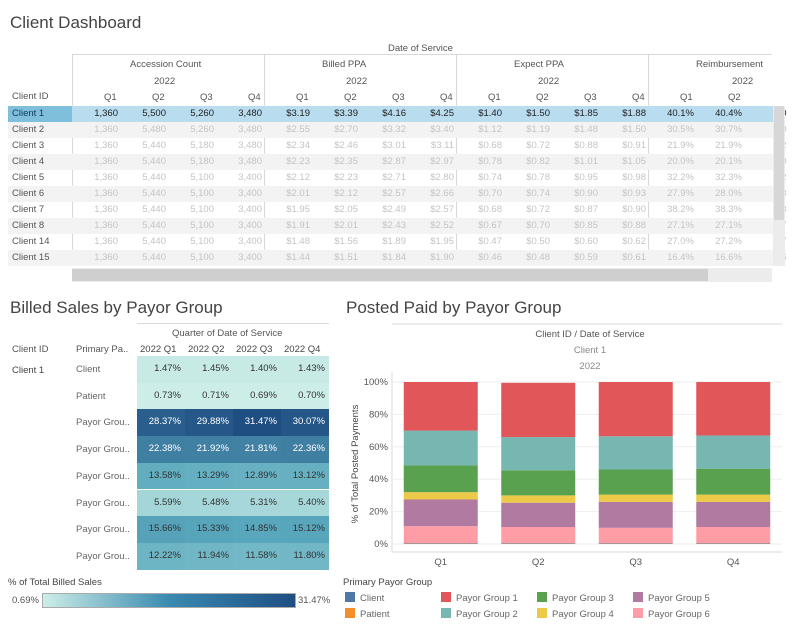  Describe the element at coordinates (305, 476) in the screenshot. I see `hm-cell: 13.12%` at that location.